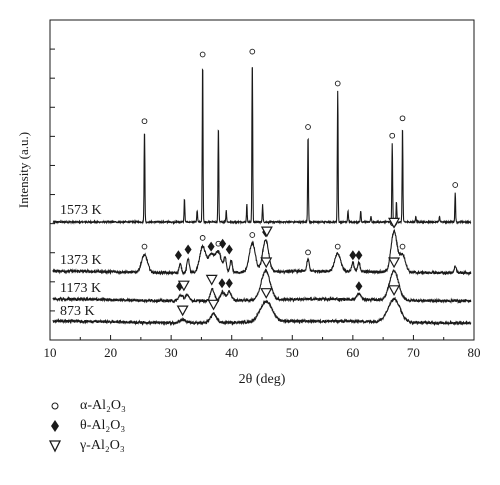 Image resolution: width=500 pixels, height=485 pixels. I want to click on x-tick-label: 70, so click(413, 352).